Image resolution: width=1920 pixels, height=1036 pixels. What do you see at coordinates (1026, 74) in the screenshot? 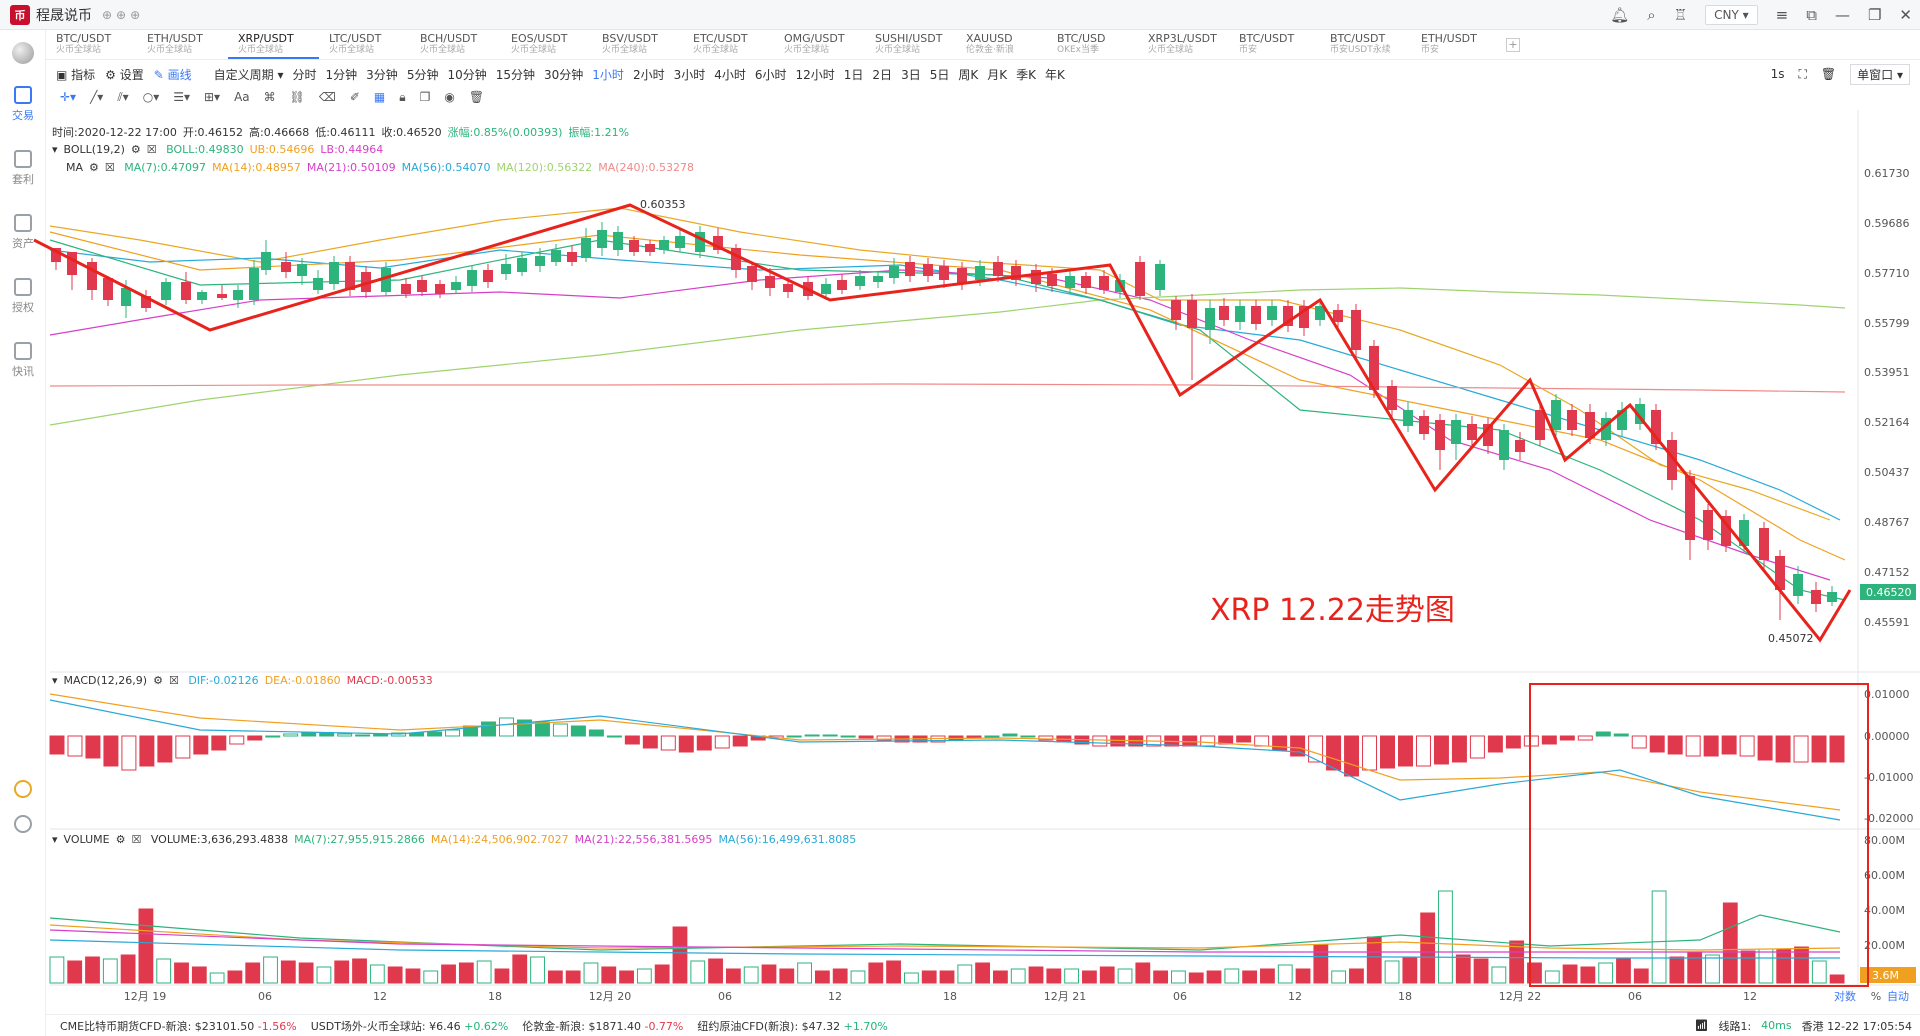
I see `timeframe-option: 季K` at bounding box center [1026, 74].